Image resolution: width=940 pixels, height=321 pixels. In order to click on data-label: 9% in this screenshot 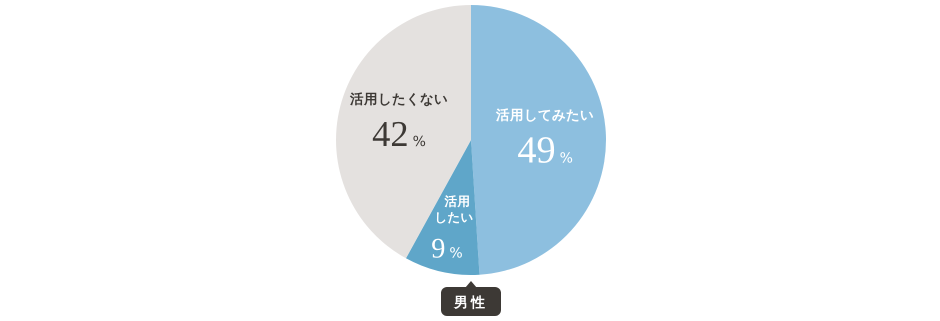, I will do `click(447, 248)`.